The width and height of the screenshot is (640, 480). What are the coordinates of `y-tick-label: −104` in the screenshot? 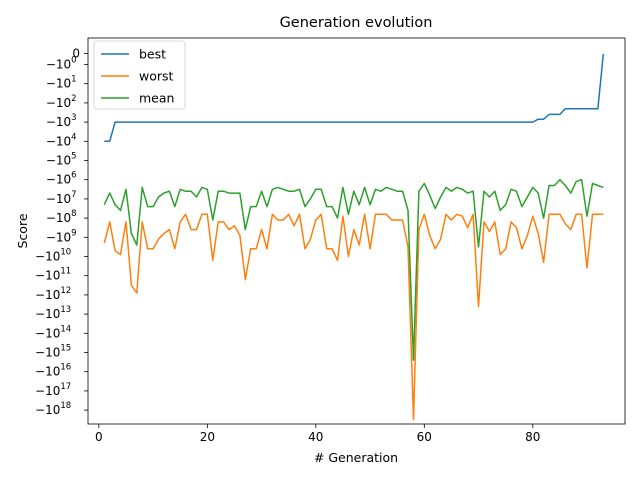 It's located at (61, 140).